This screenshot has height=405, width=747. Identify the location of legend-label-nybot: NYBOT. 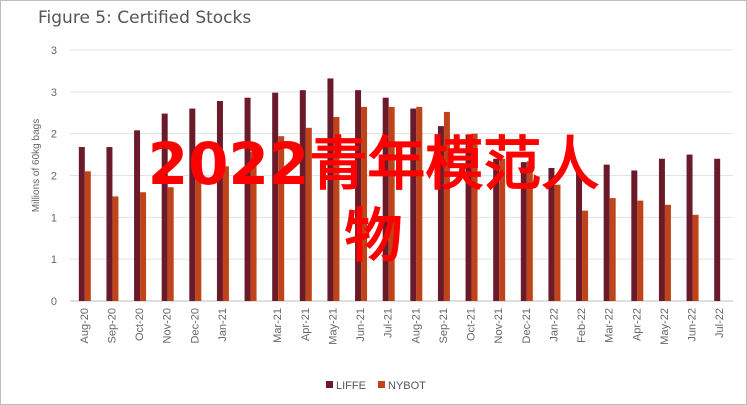
(407, 386).